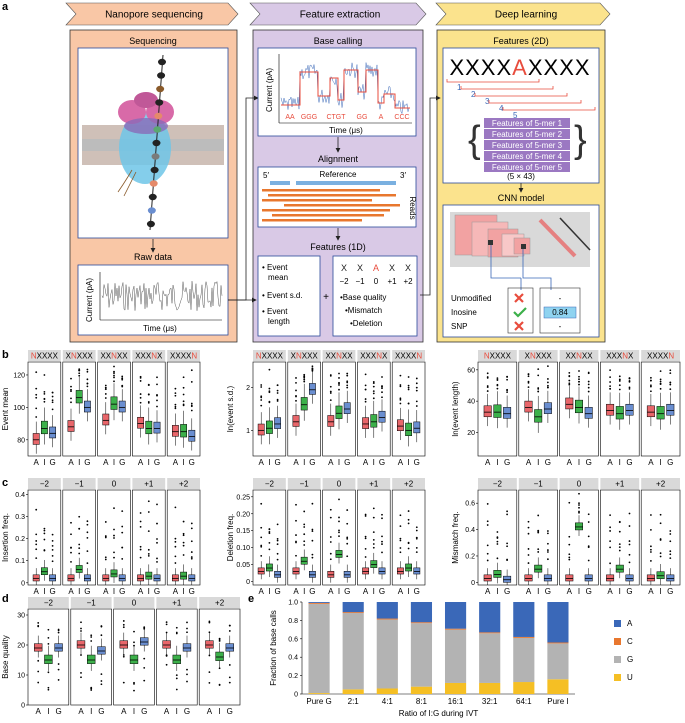 This screenshot has width=685, height=723. I want to click on kmer-position: 0, so click(376, 281).